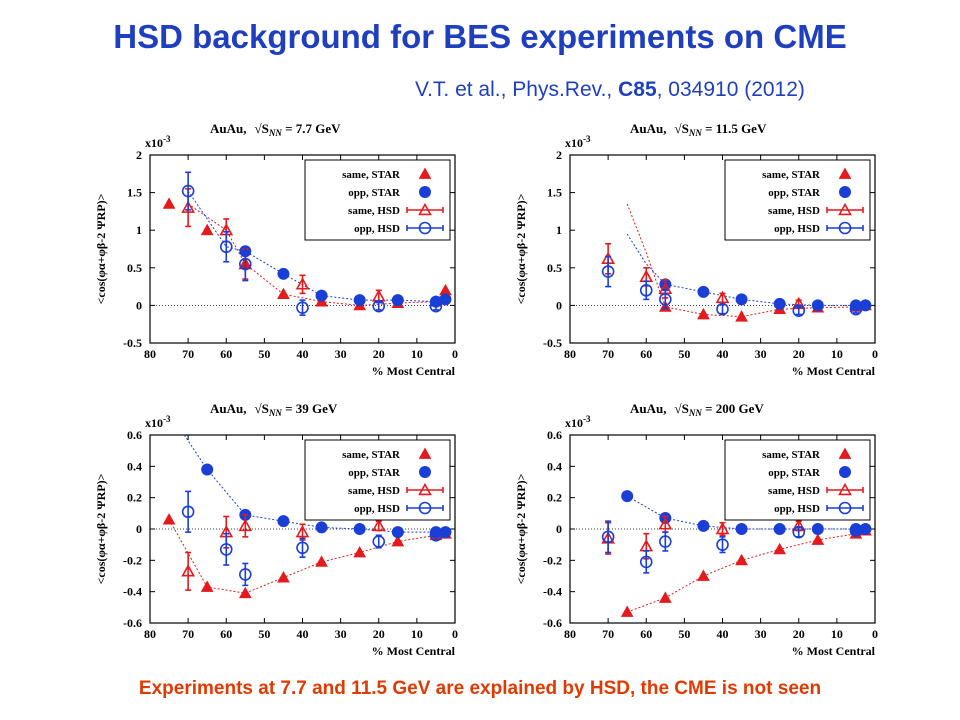 The height and width of the screenshot is (720, 960). What do you see at coordinates (552, 592) in the screenshot?
I see `y-tick-label: -0.4` at bounding box center [552, 592].